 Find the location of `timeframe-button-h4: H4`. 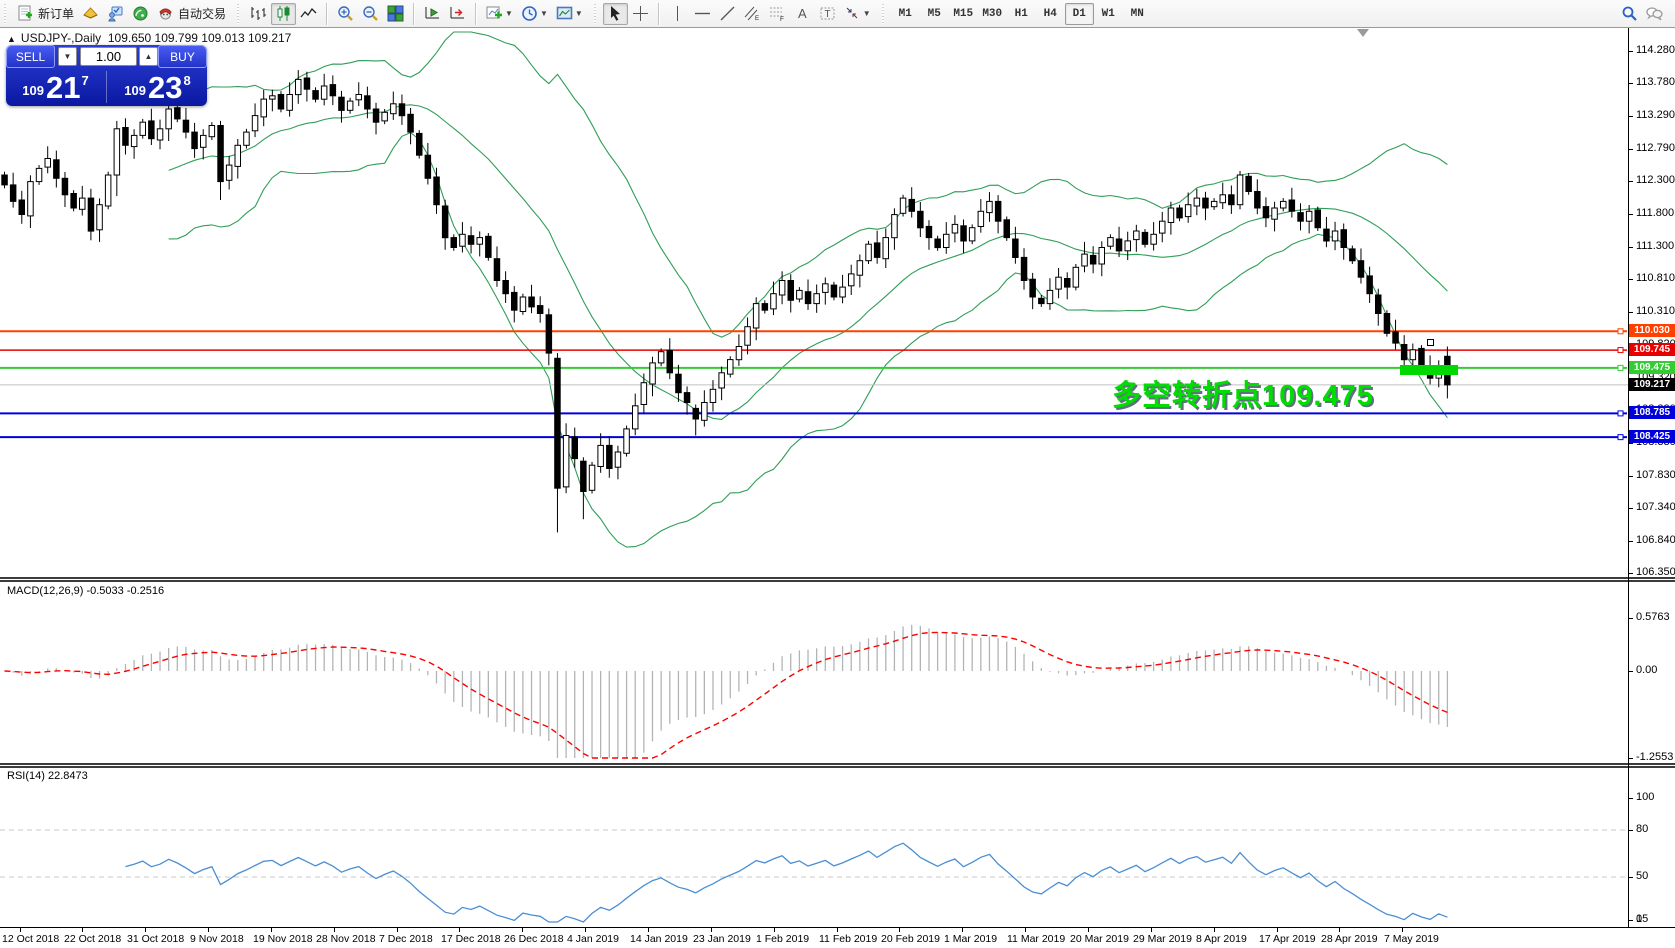

timeframe-button-h4: H4 is located at coordinates (1050, 13).